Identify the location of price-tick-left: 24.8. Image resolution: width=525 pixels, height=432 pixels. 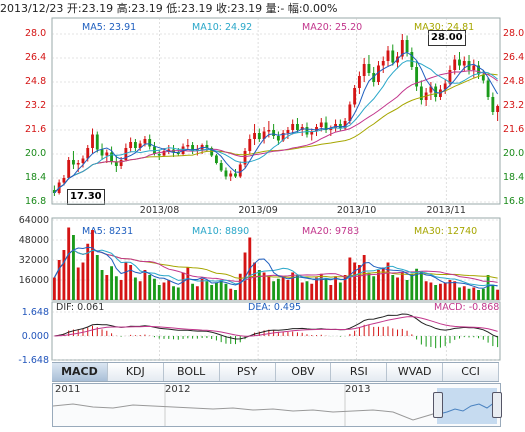
(36, 81).